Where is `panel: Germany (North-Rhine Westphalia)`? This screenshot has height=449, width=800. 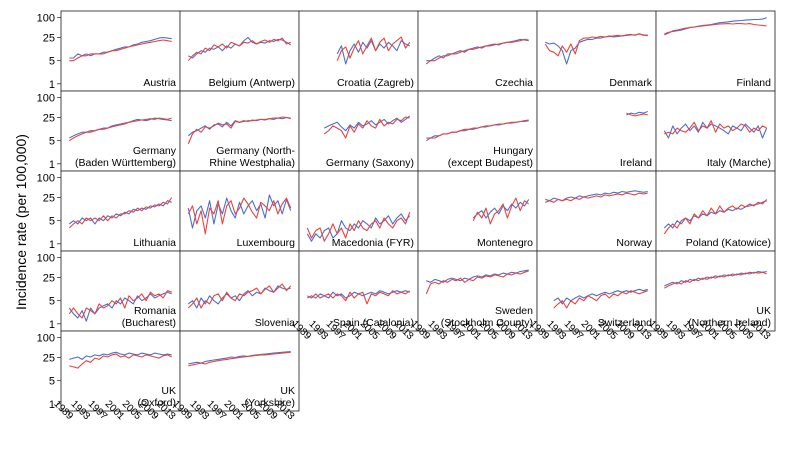 panel: Germany (North-Rhine Westphalia) is located at coordinates (239, 131).